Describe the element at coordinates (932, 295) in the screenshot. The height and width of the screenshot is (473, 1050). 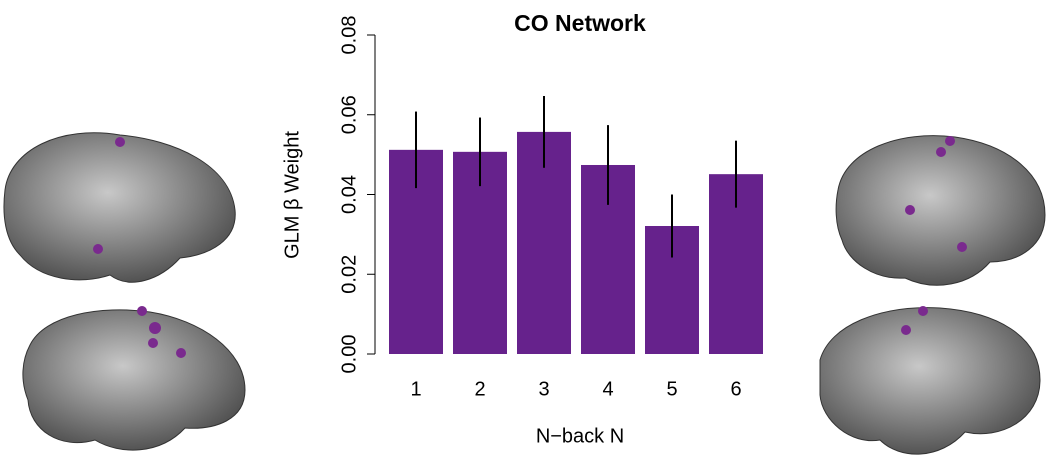
I see `brain-images-right` at that location.